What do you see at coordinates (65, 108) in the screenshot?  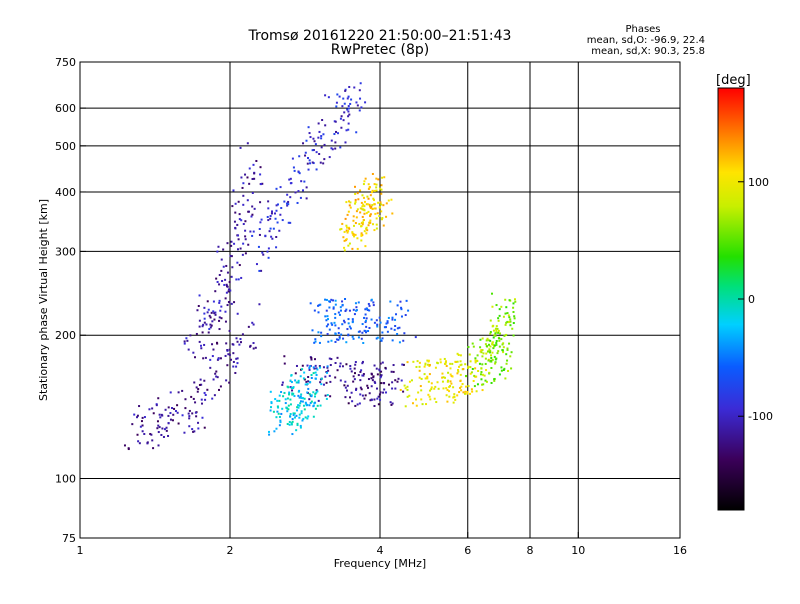 I see `y-tick-label: 600` at bounding box center [65, 108].